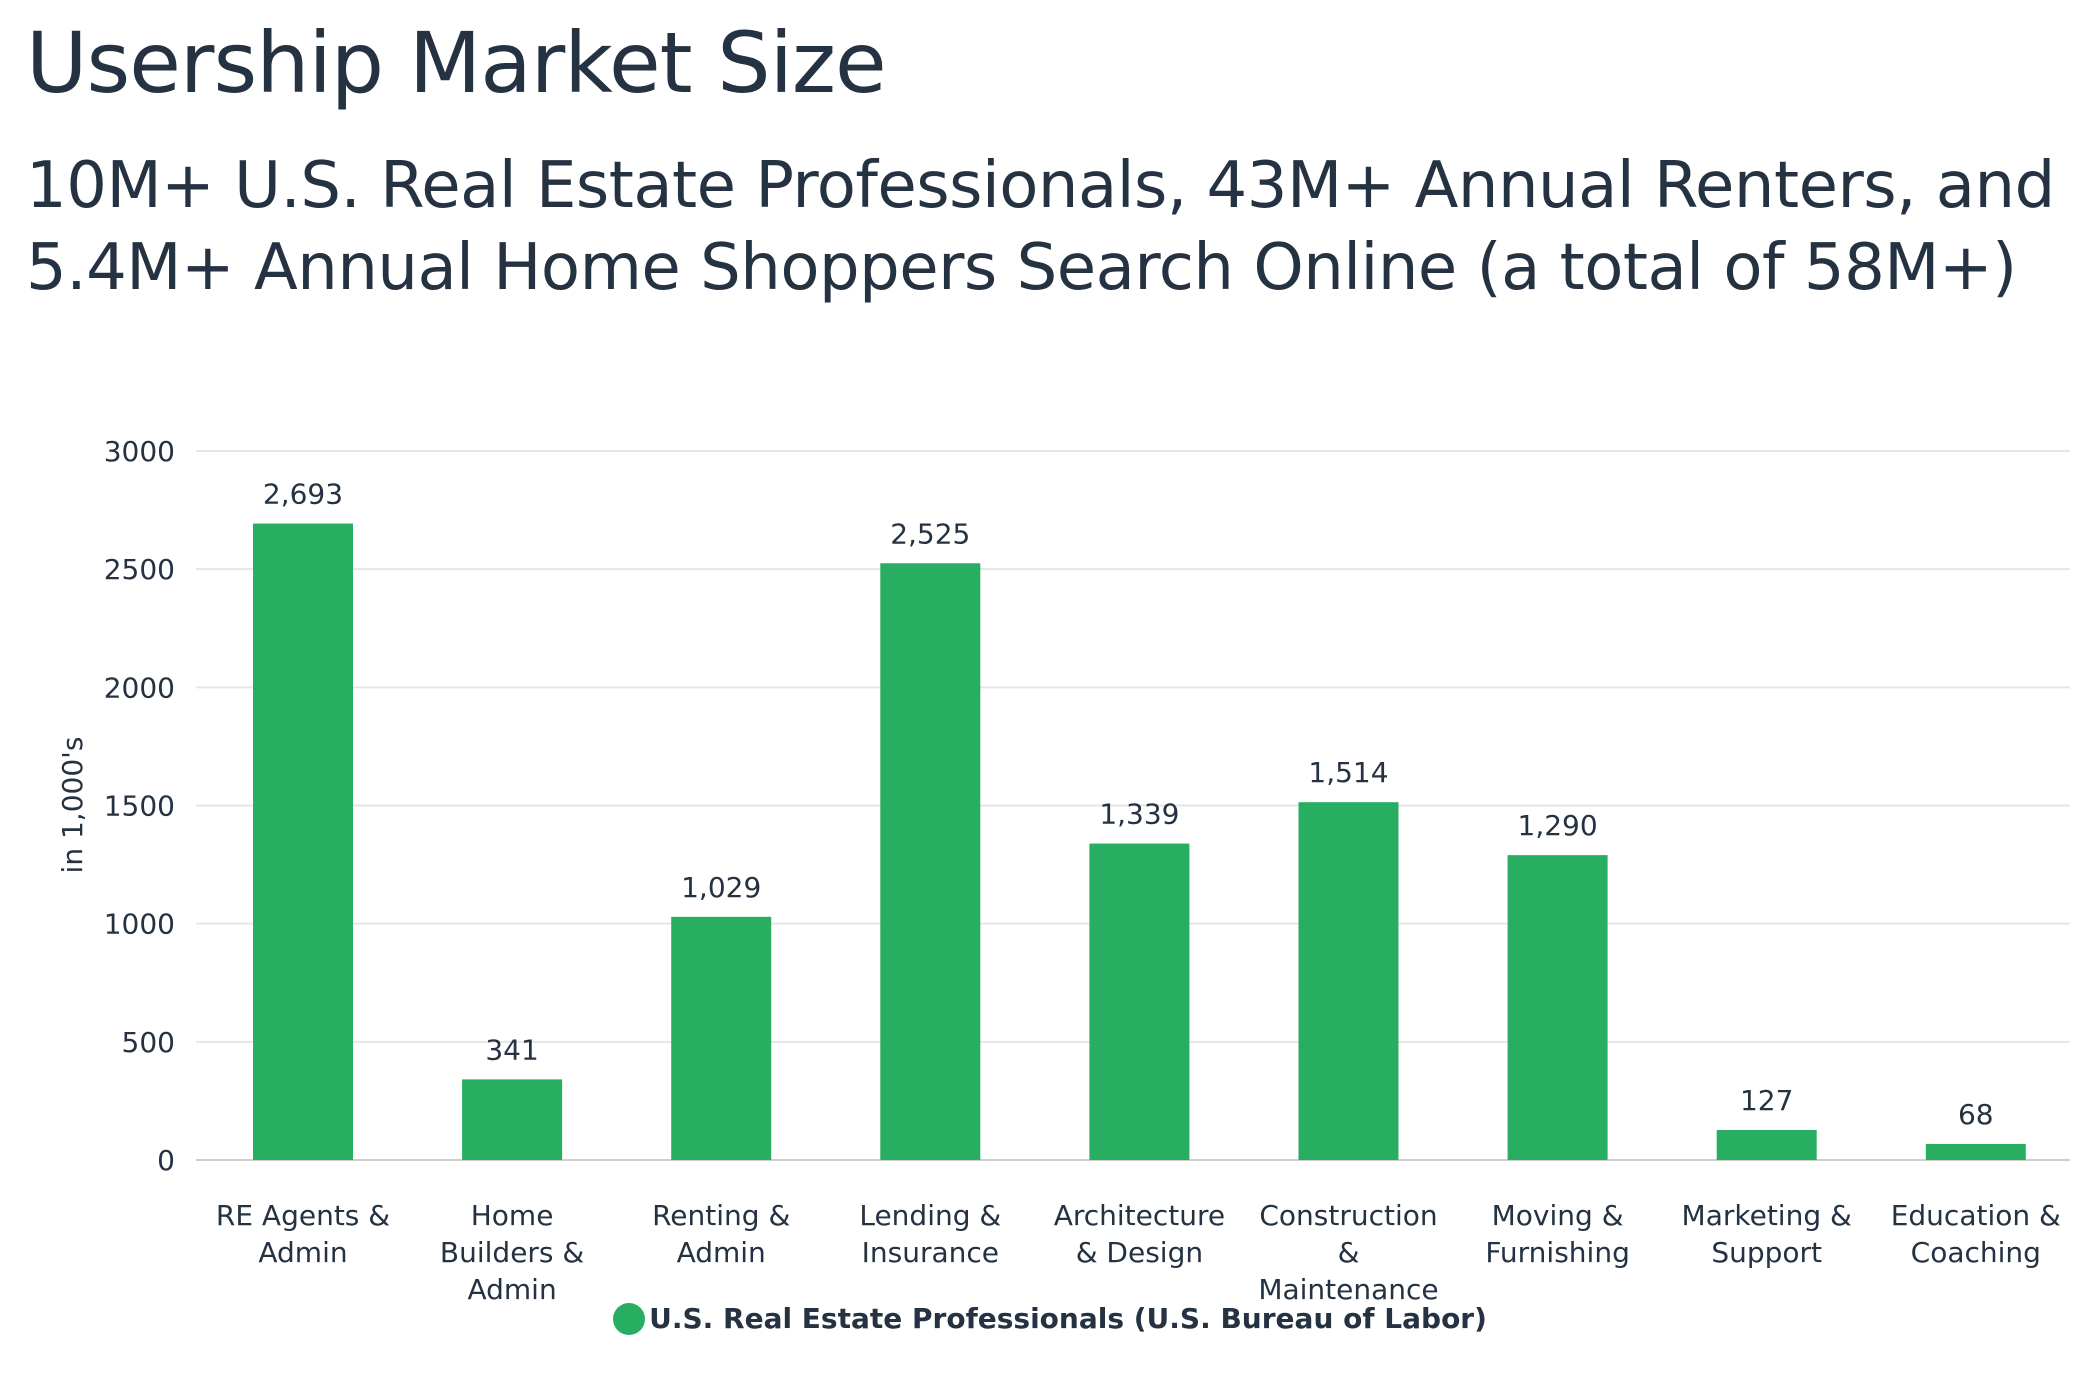 This screenshot has width=2100, height=1395. Describe the element at coordinates (1557, 1234) in the screenshot. I see `x-tick-label: Moving & Furnishing` at that location.